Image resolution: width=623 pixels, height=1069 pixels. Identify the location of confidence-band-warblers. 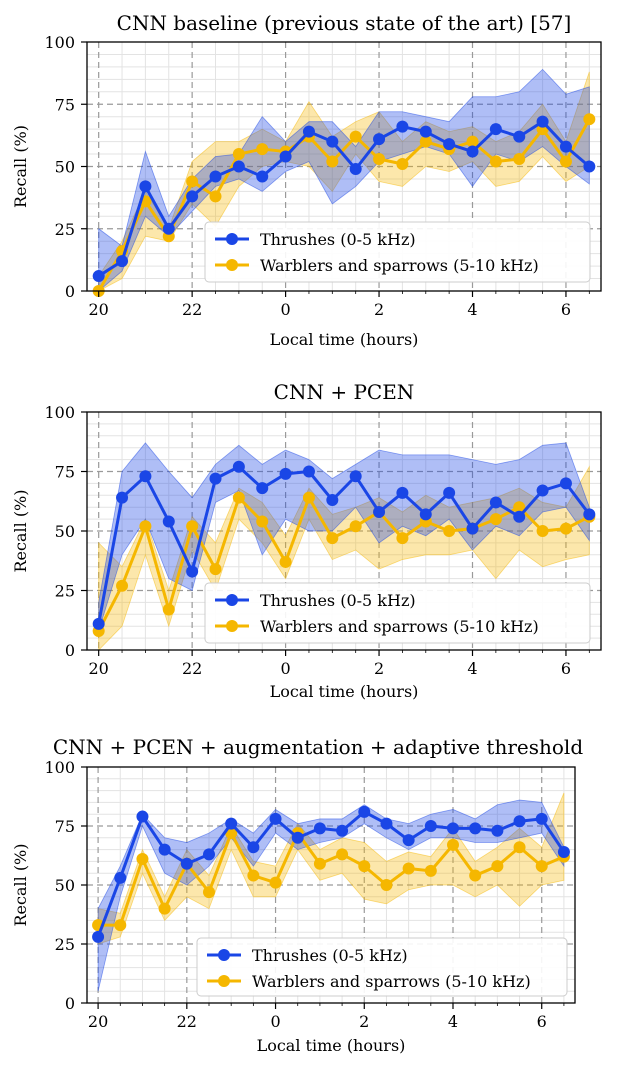
(344, 558).